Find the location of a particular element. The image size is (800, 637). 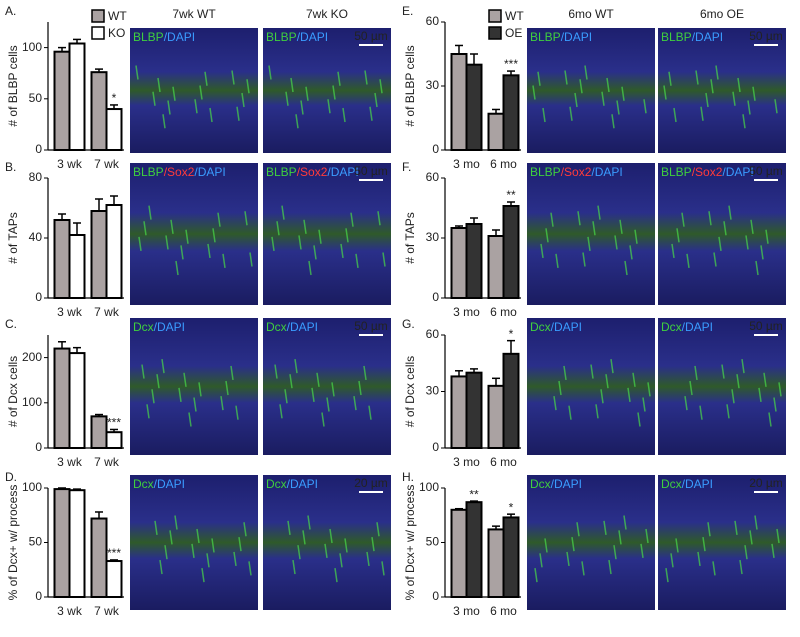

y-tick-label: 0 is located at coordinates (435, 297).